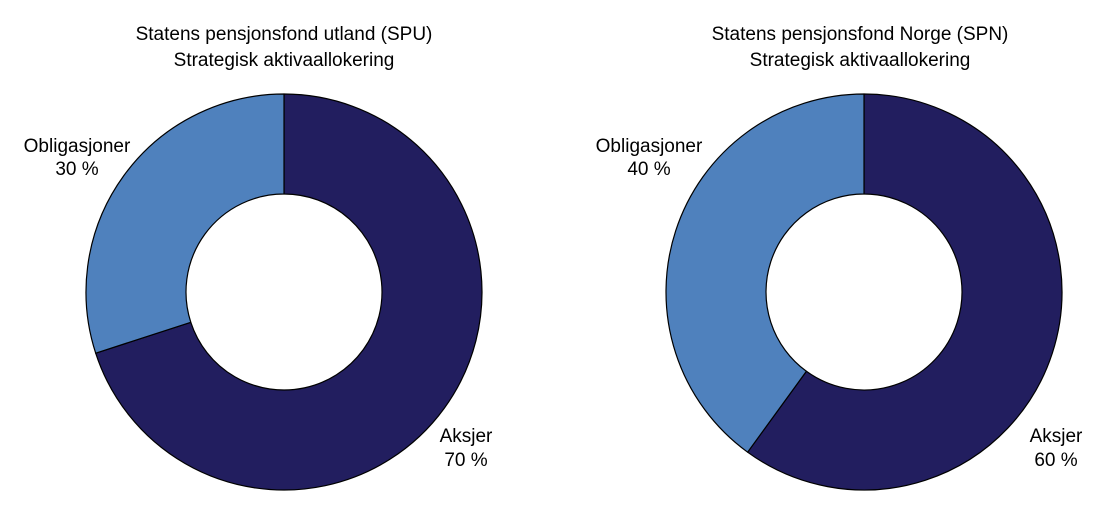 This screenshot has width=1120, height=524. Describe the element at coordinates (466, 436) in the screenshot. I see `slice-label-spu-aksjer: Aksjer` at that location.